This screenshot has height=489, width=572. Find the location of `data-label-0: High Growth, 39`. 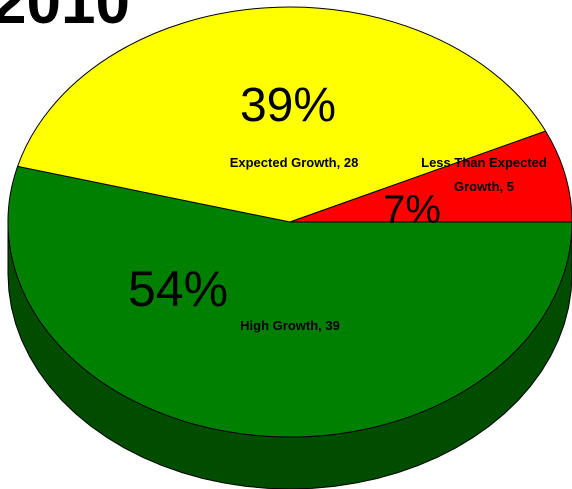

data-label-0: High Growth, 39 is located at coordinates (290, 325).